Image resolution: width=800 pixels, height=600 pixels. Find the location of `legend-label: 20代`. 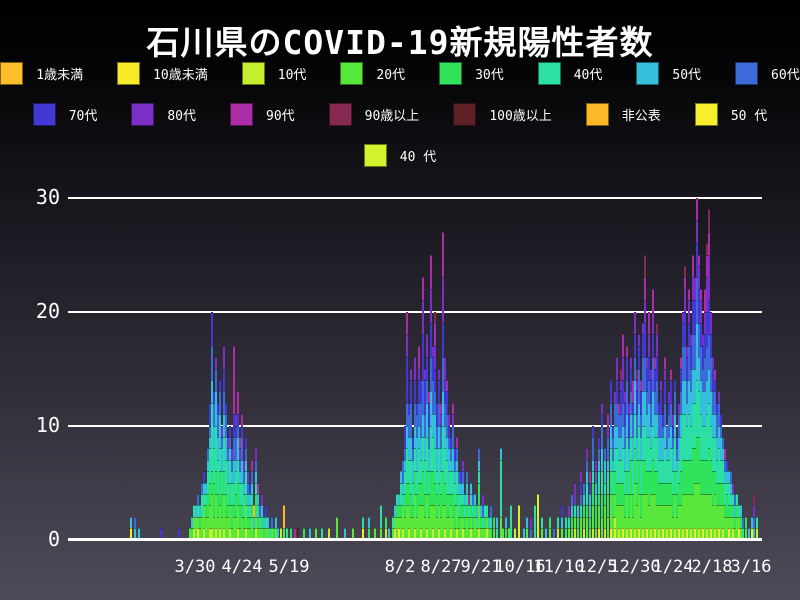

legend-label: 20代 is located at coordinates (391, 75).